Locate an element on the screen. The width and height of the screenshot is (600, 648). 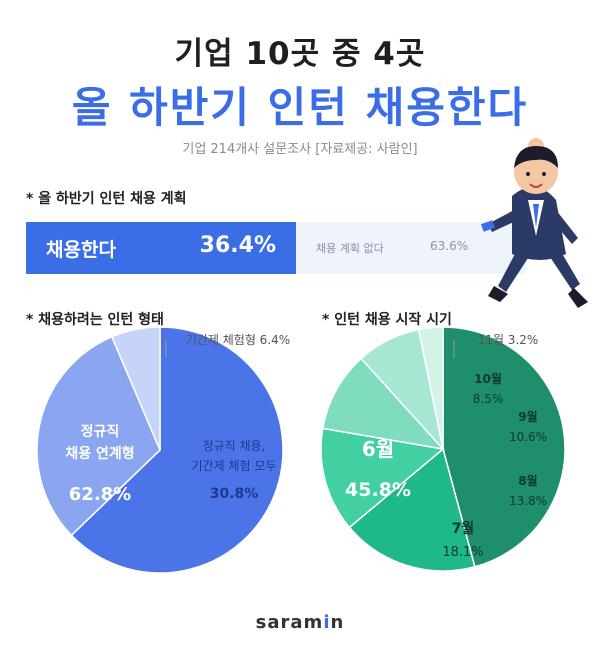
plan-yes-value: 36.4% is located at coordinates (237, 245).